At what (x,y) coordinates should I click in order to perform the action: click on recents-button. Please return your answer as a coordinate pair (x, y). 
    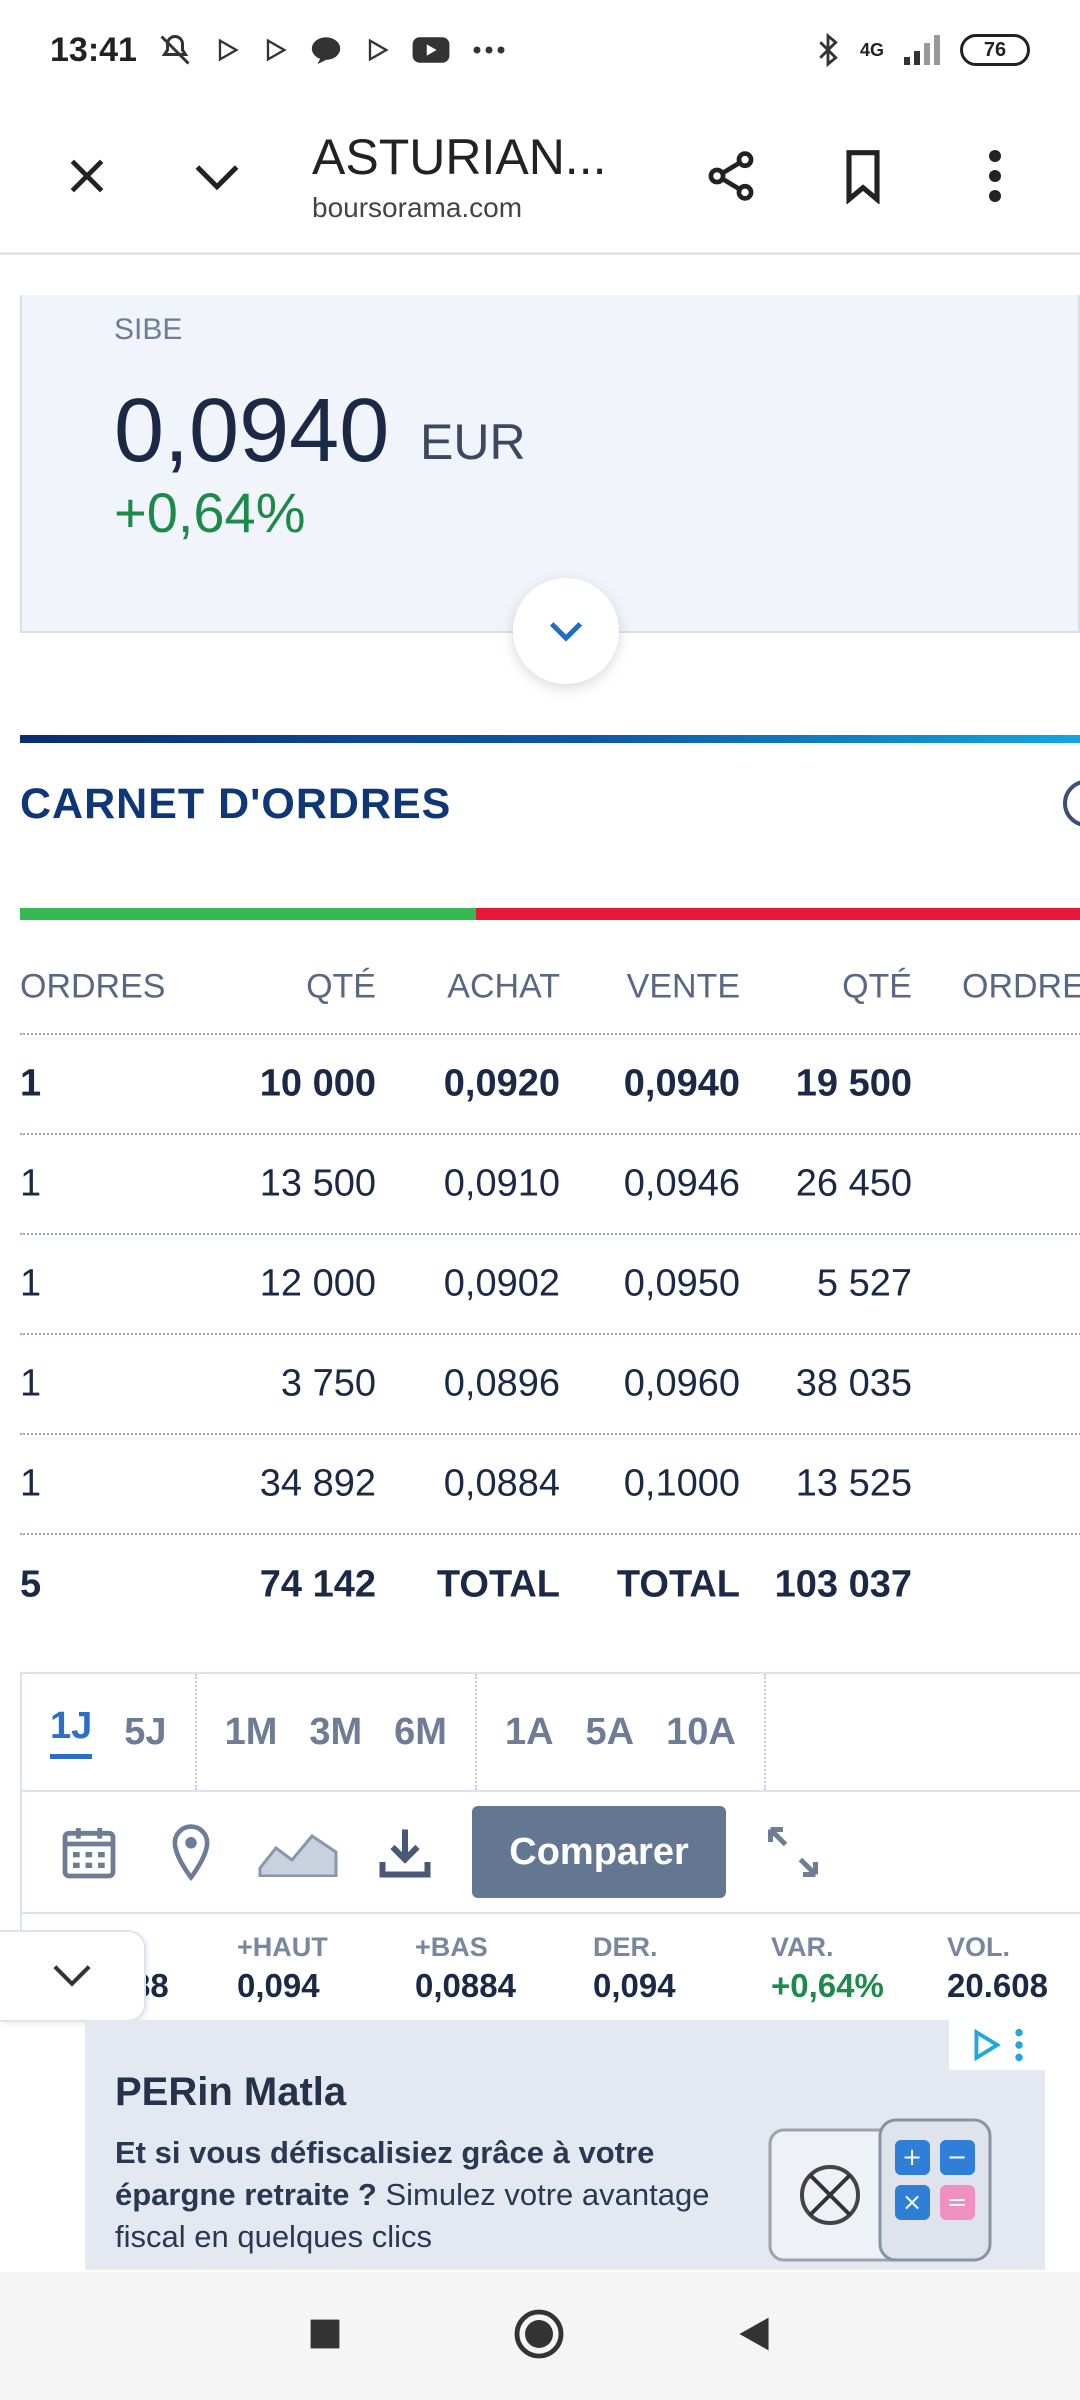
    Looking at the image, I should click on (325, 2336).